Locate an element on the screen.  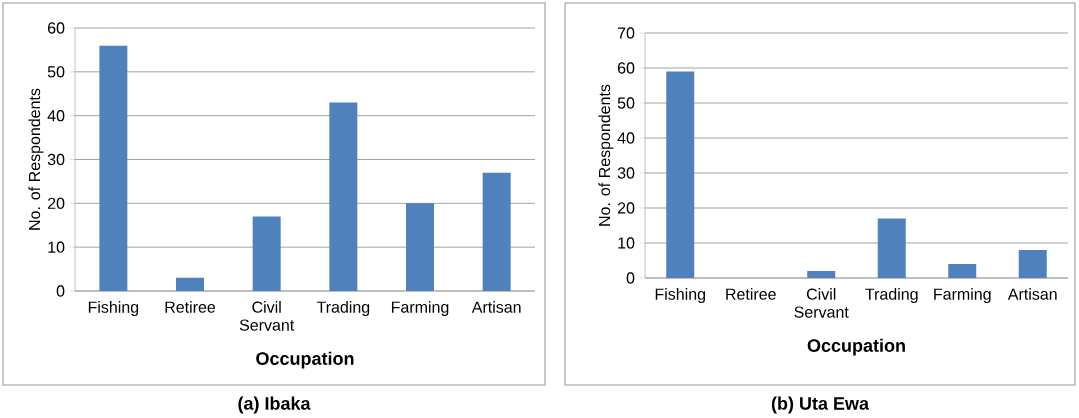
text: (a) Ibaka is located at coordinates (274, 405).